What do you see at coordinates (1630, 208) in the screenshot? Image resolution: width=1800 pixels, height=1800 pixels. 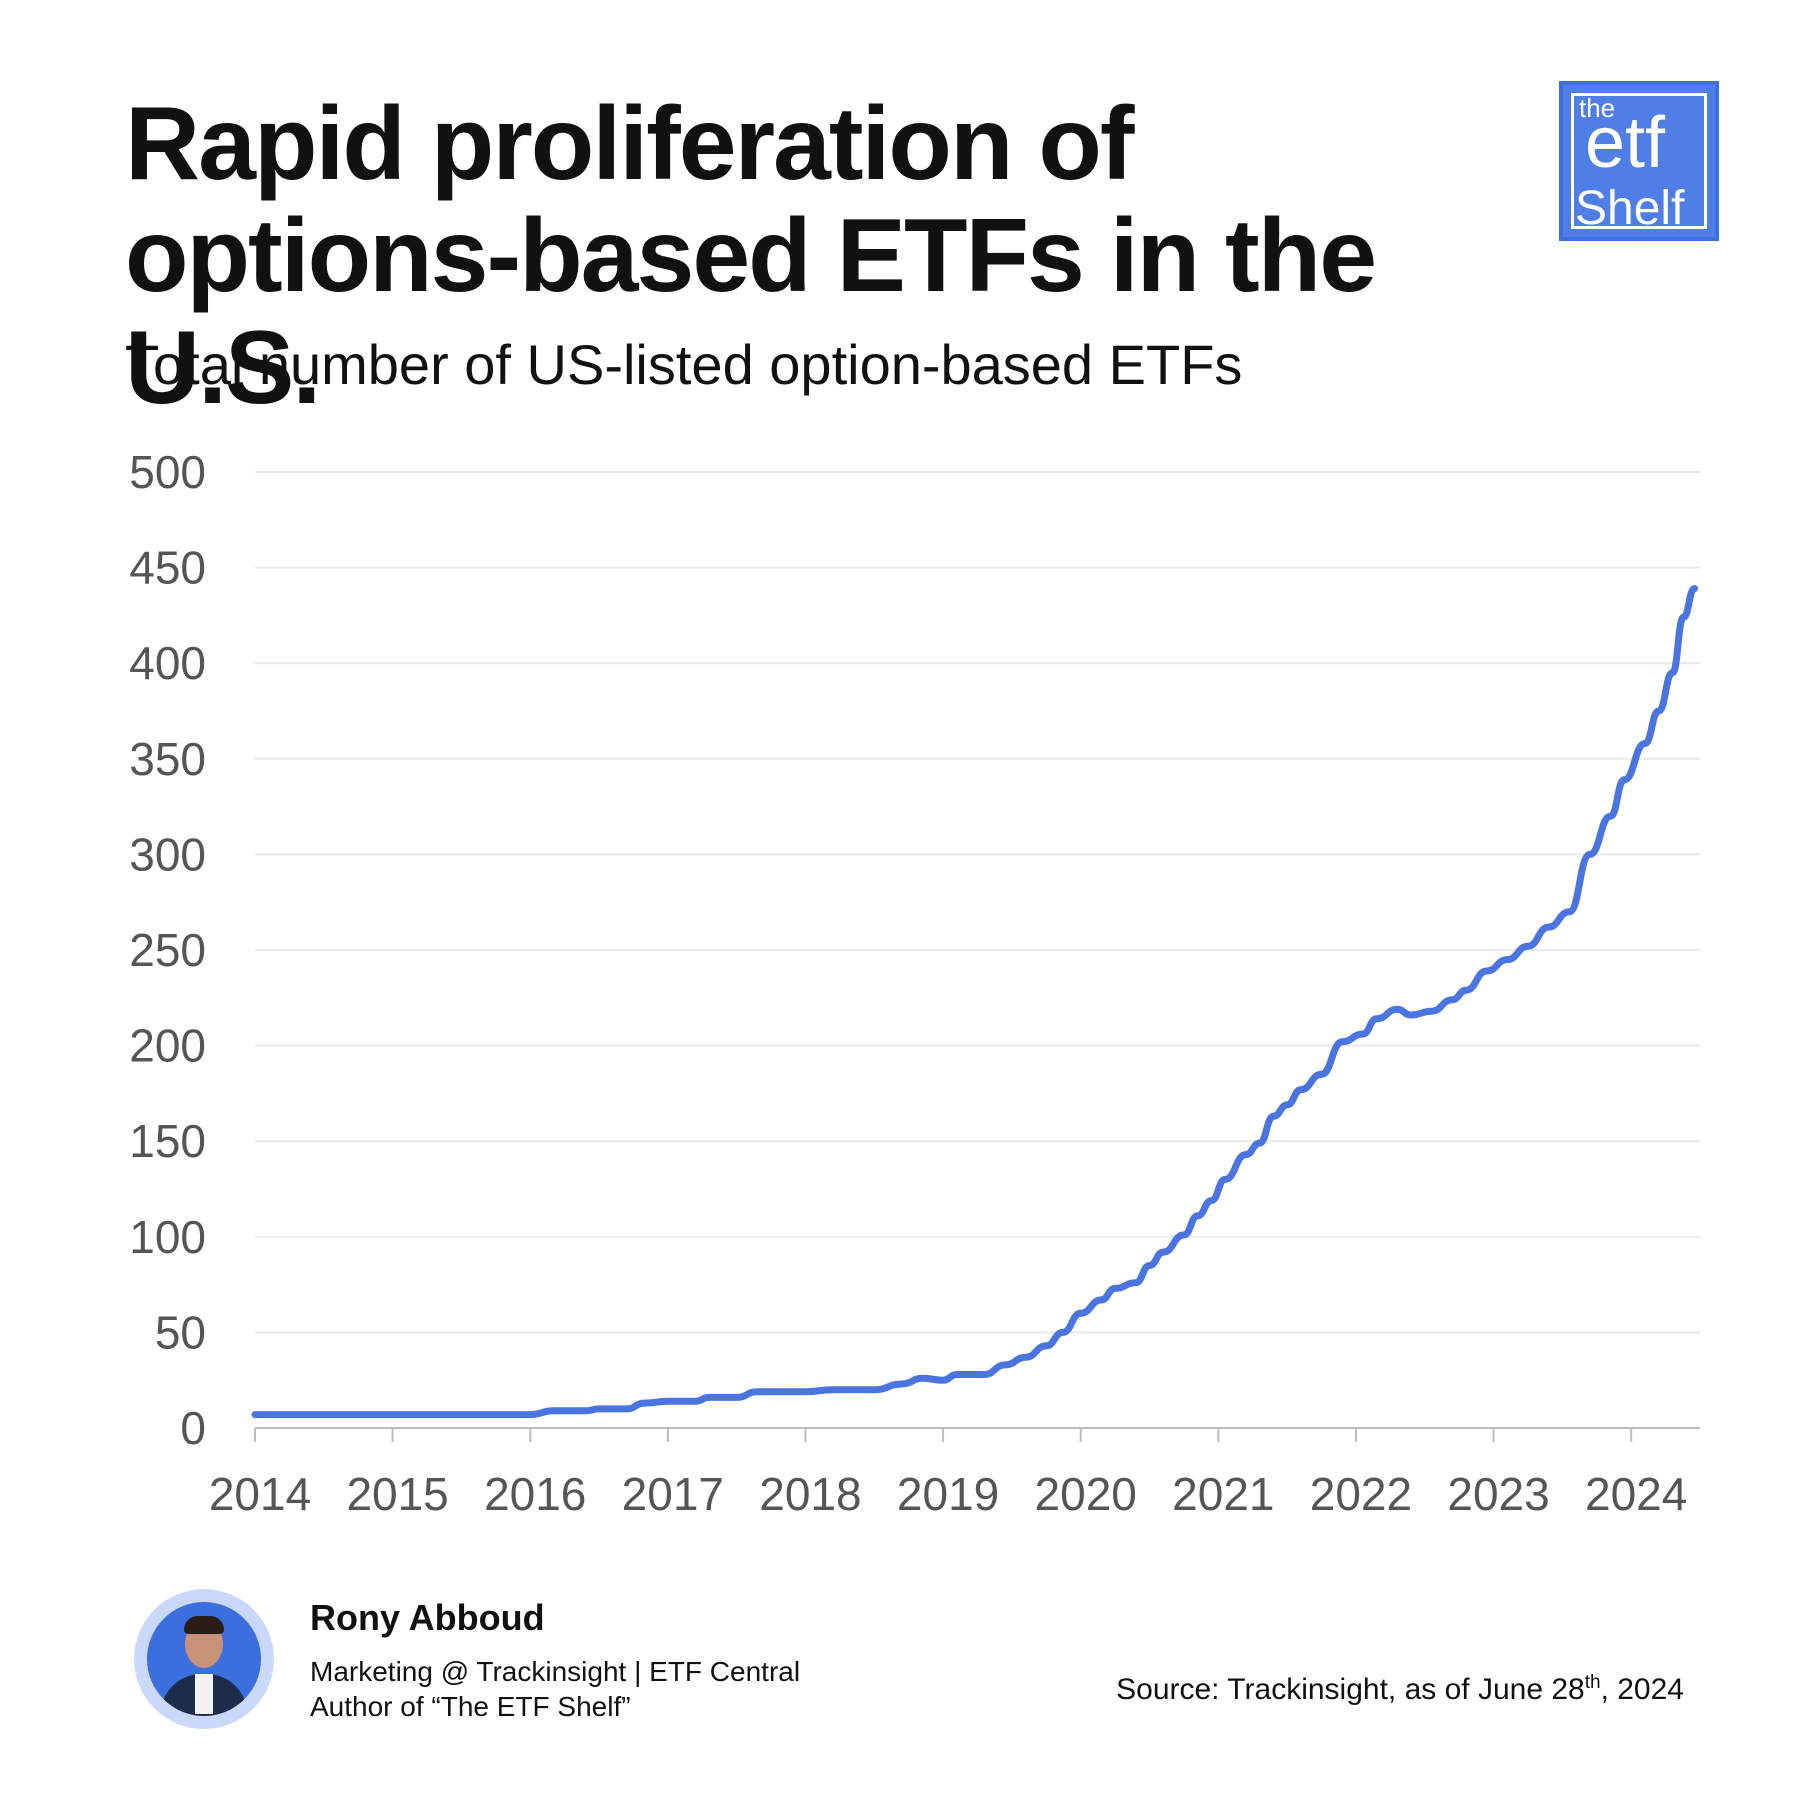 I see `logo-shelf-text: Shelf` at bounding box center [1630, 208].